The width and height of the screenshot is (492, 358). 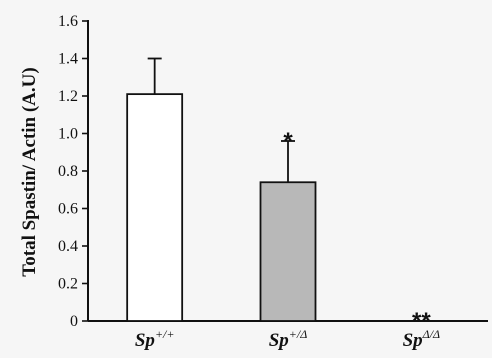 What do you see at coordinates (68, 246) in the screenshot?
I see `y-tick-label: 0.4` at bounding box center [68, 246].